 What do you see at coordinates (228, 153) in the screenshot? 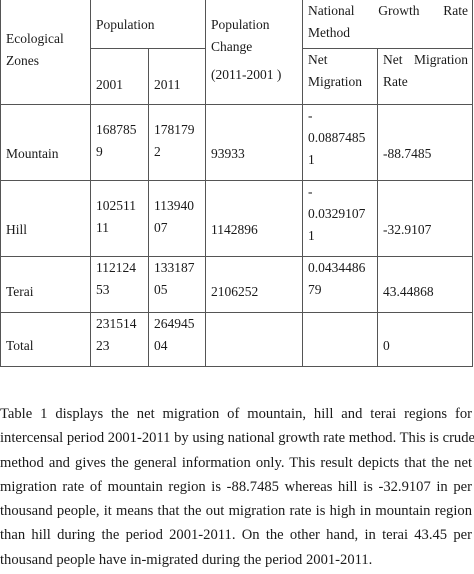
I see `cell-text: 93933` at bounding box center [228, 153].